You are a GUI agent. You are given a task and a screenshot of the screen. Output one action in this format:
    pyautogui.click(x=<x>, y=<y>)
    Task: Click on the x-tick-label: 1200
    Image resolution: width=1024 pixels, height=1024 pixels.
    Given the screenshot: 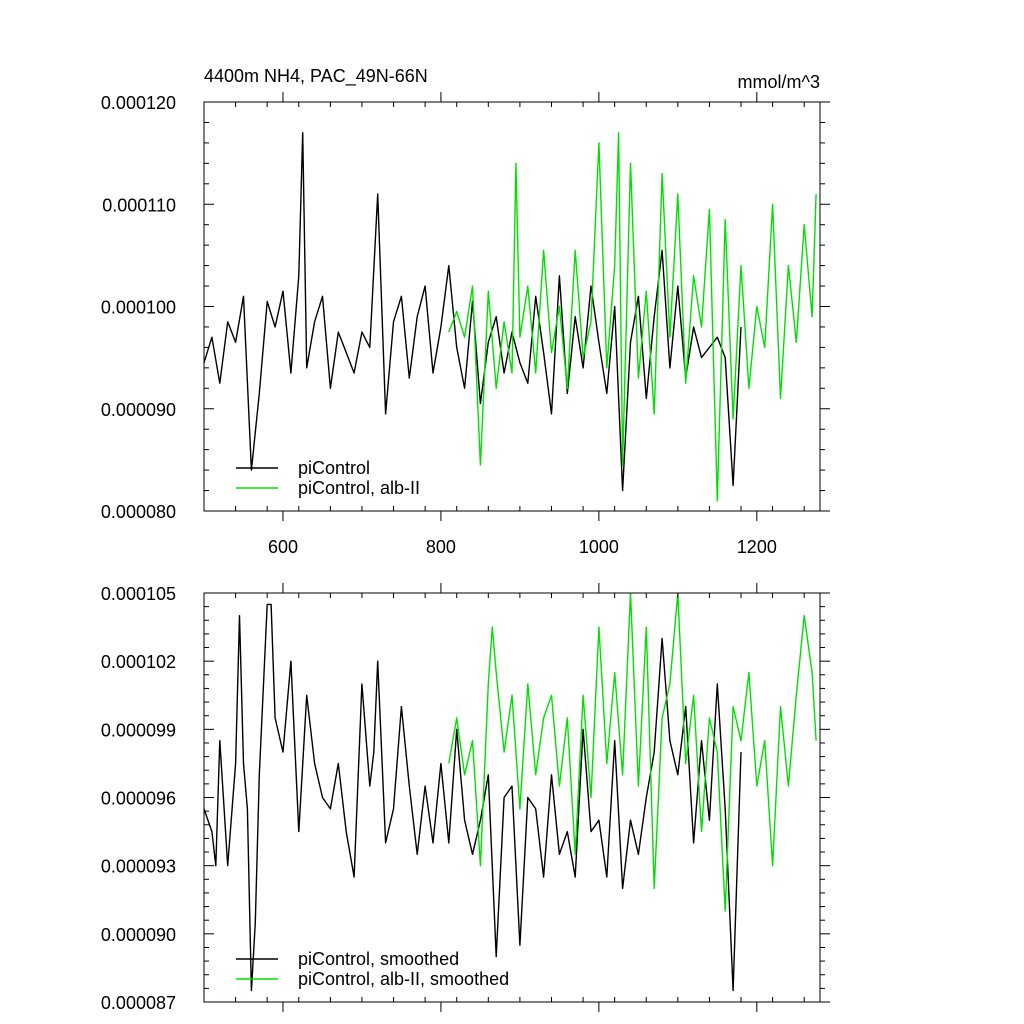 What is the action you would take?
    pyautogui.click(x=757, y=547)
    